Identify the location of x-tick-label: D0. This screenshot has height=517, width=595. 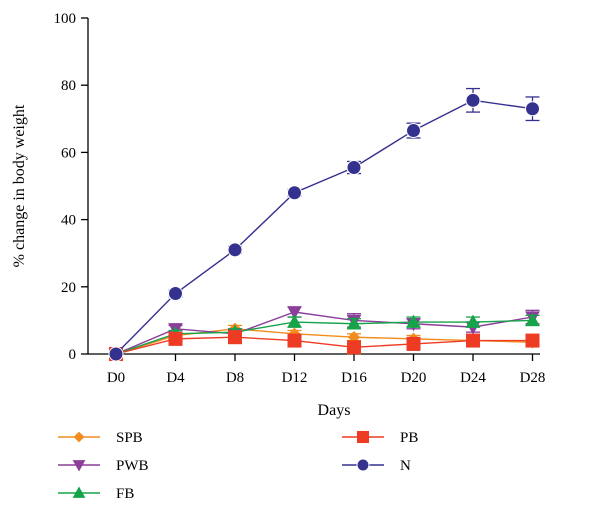
(116, 378).